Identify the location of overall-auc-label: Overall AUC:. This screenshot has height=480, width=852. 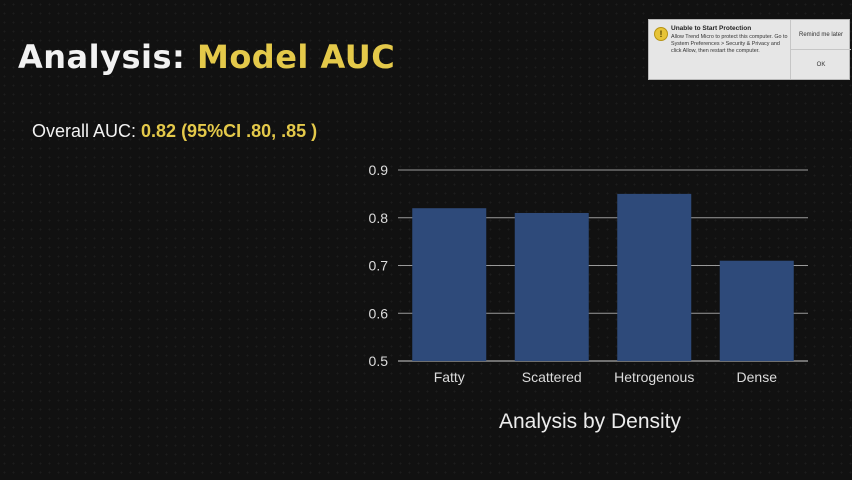
(87, 131).